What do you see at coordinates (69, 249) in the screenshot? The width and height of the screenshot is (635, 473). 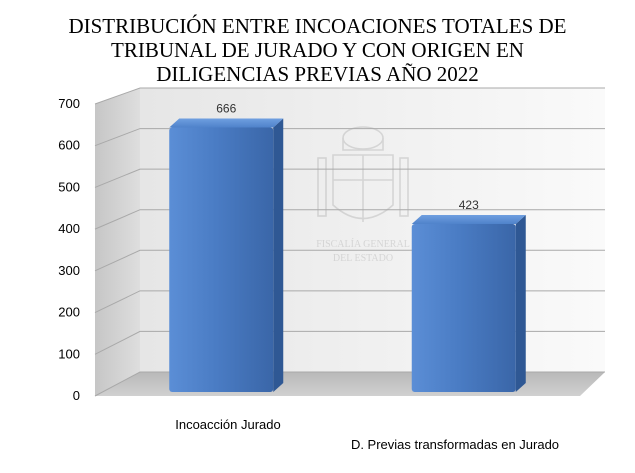 I see `y-axis-ticks: 0 100 200 300 400 500 600 700` at bounding box center [69, 249].